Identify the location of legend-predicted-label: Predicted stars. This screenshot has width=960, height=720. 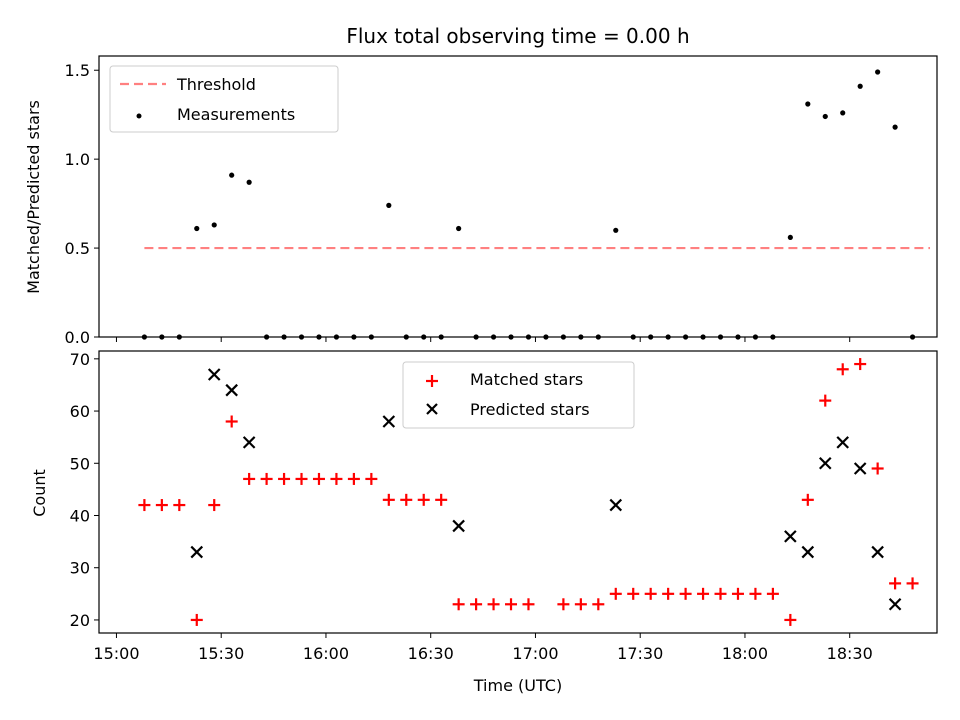
(530, 409).